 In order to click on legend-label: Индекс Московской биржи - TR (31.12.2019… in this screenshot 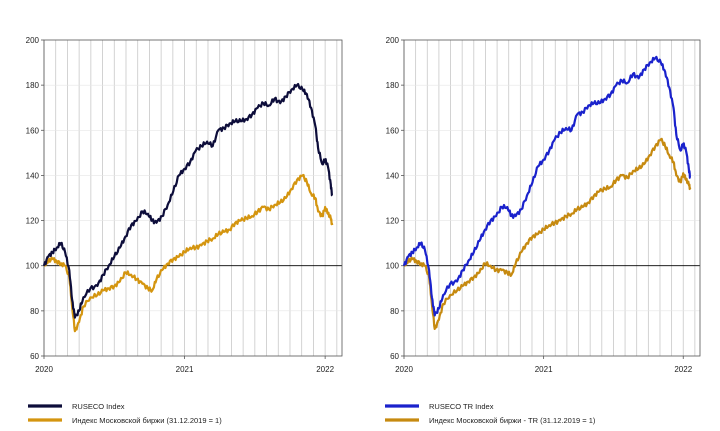, I will do `click(512, 420)`.